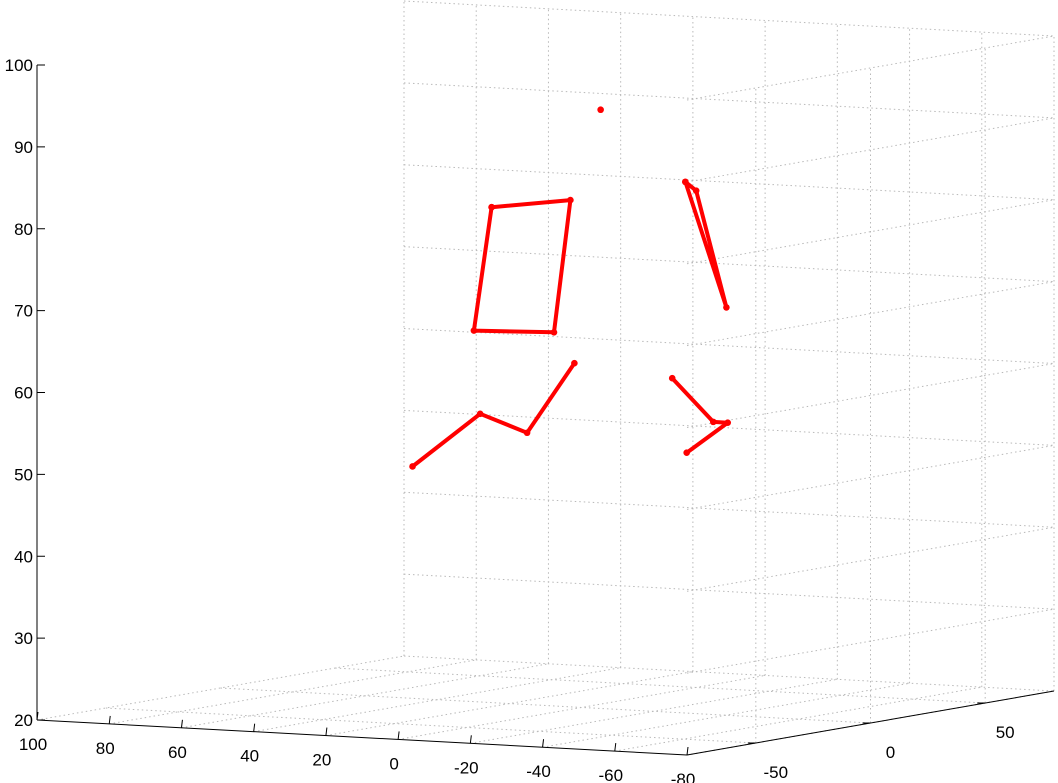 This screenshot has width=1058, height=783. What do you see at coordinates (23, 311) in the screenshot?
I see `z-tick-label: 70` at bounding box center [23, 311].